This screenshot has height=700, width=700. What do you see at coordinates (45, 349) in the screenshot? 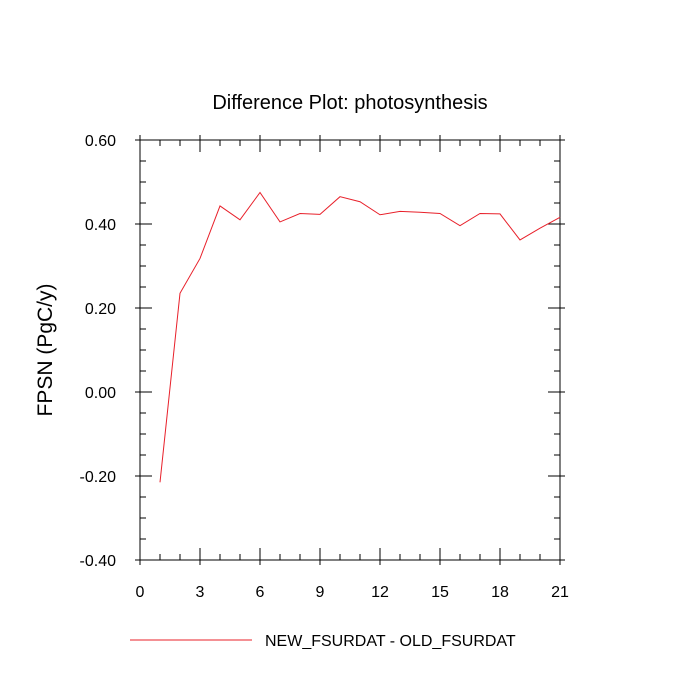
I see `y-axis-label: FPSN (PgC/y)` at bounding box center [45, 349].